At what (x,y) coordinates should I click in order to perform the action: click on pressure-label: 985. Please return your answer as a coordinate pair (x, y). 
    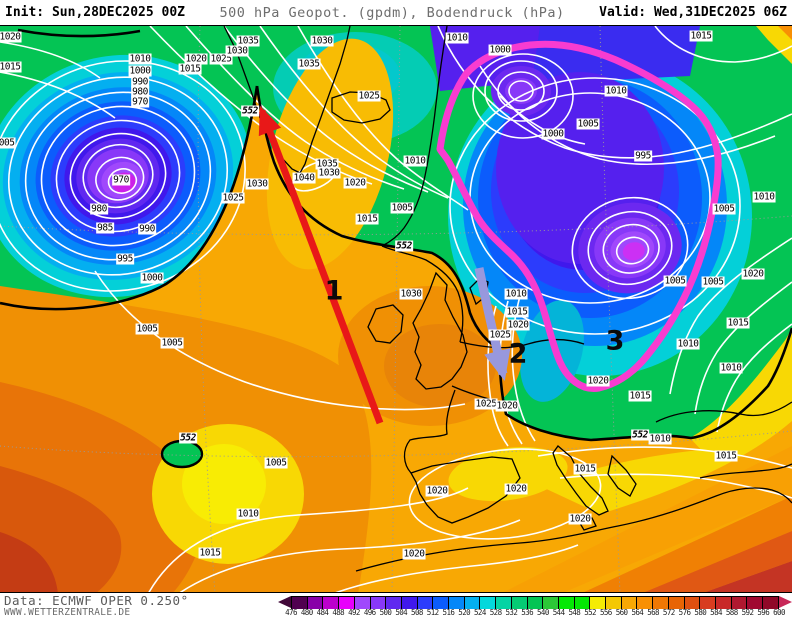
    Looking at the image, I should click on (105, 228).